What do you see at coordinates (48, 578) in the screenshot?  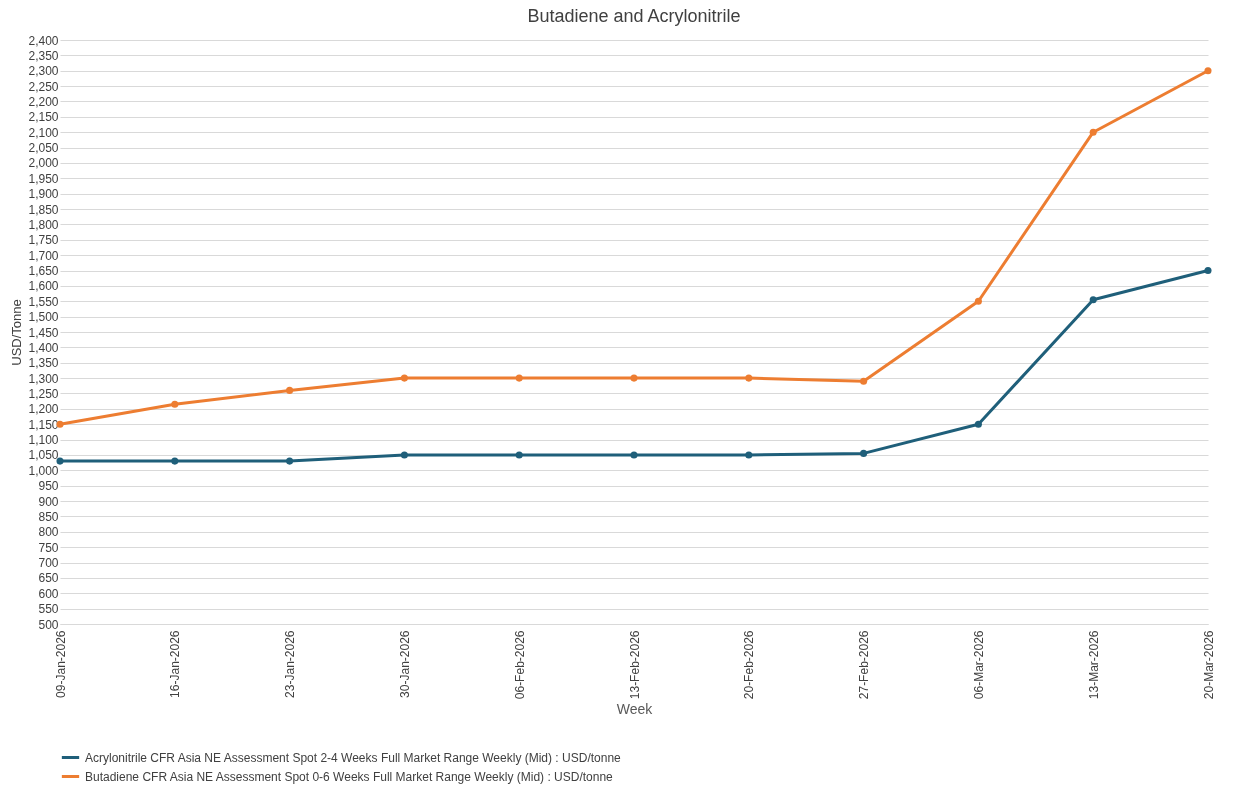 I see `y-tick-label: 650` at bounding box center [48, 578].